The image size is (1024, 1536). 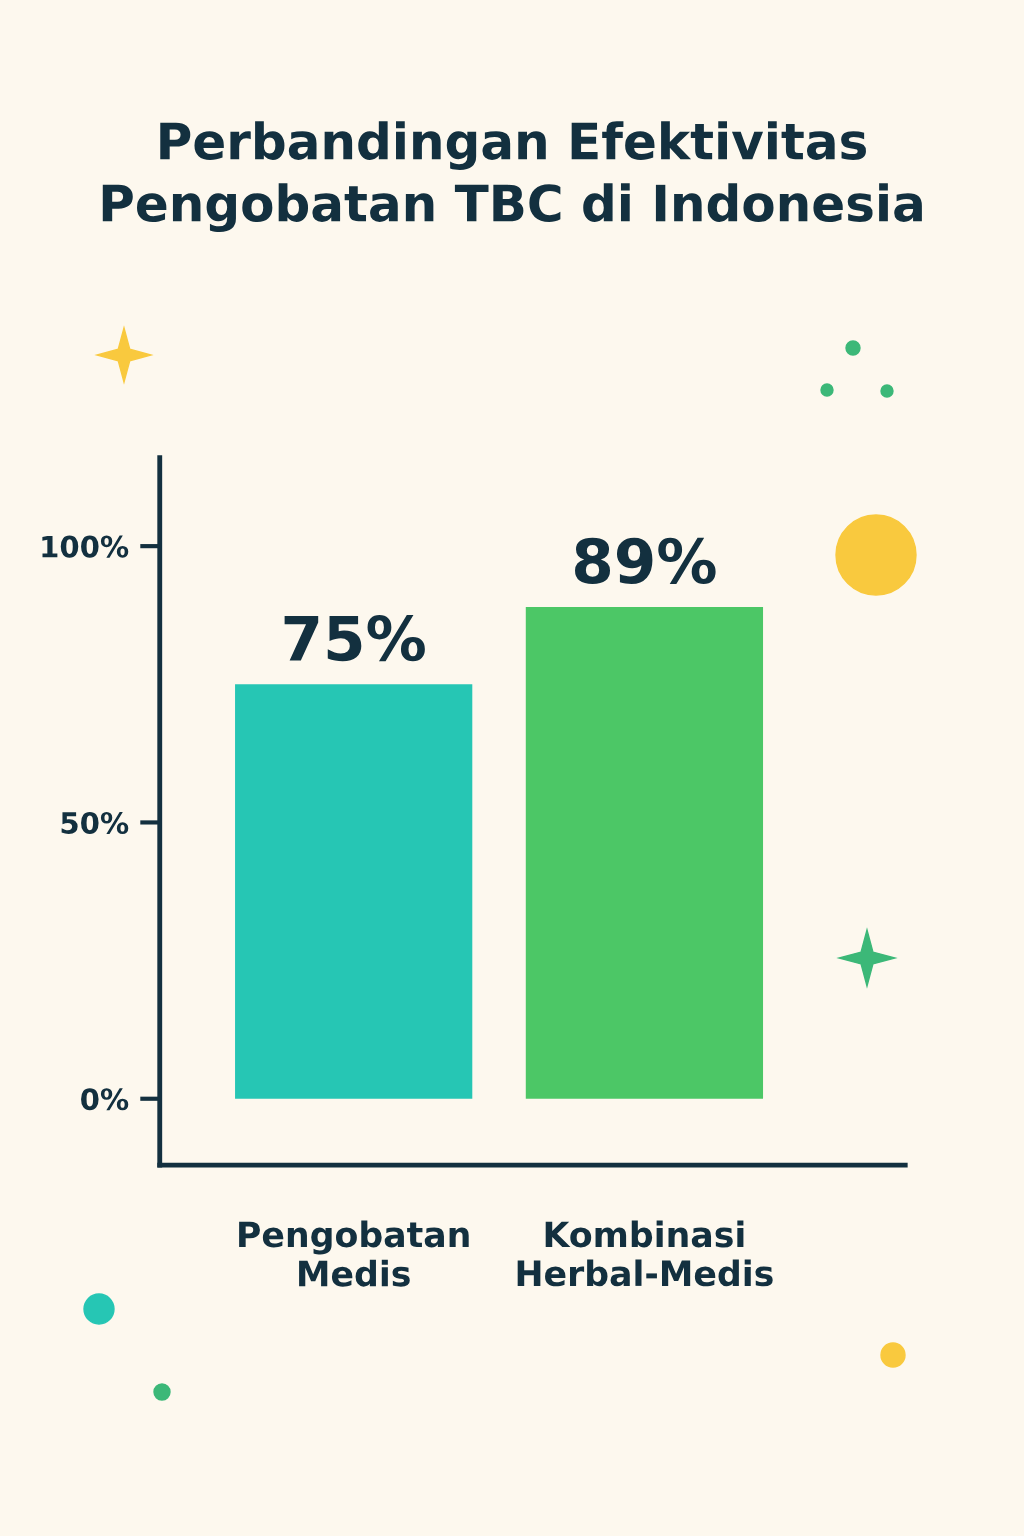 What do you see at coordinates (512, 177) in the screenshot?
I see `chart-title: Perbandingan Efektivitas Pengobatan TBC di Indonesia` at bounding box center [512, 177].